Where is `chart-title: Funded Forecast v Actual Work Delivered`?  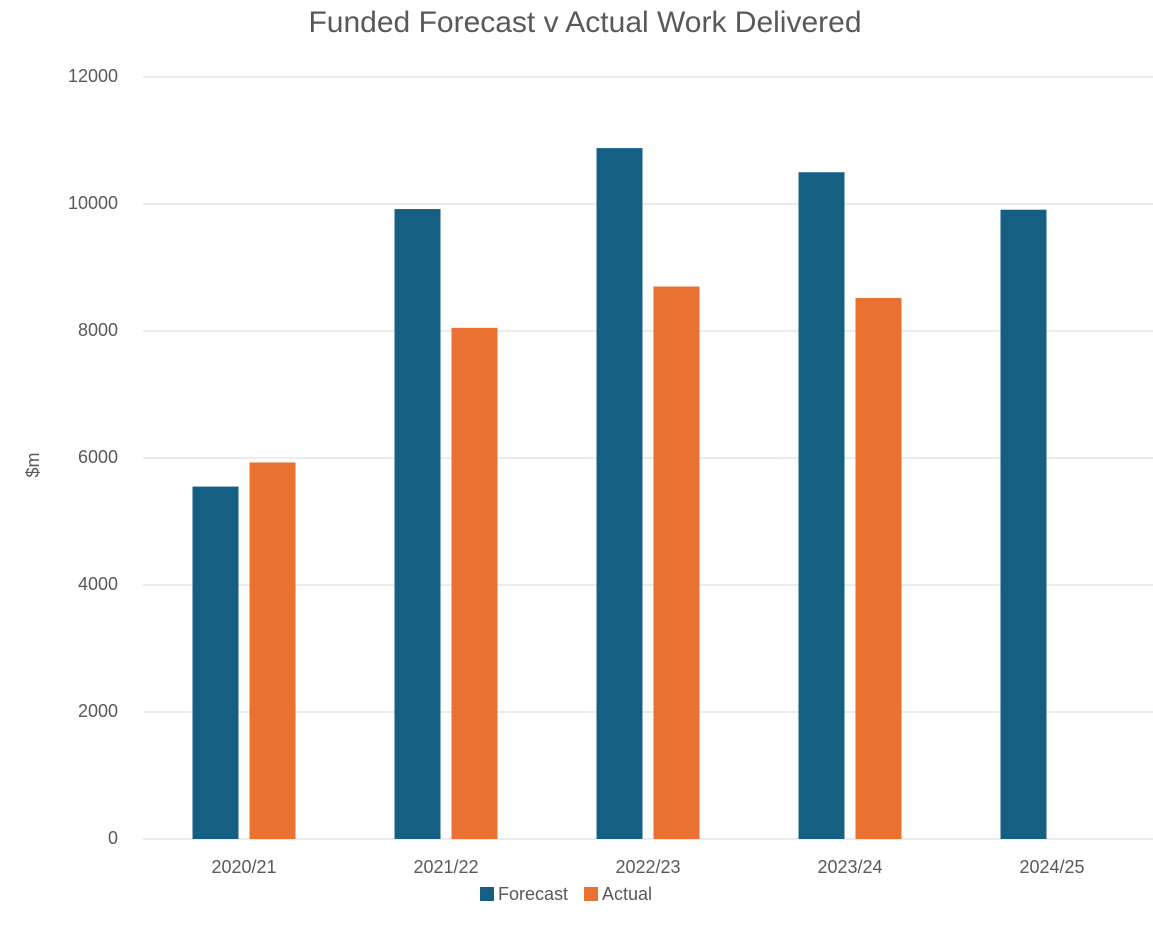
chart-title: Funded Forecast v Actual Work Delivered is located at coordinates (584, 22).